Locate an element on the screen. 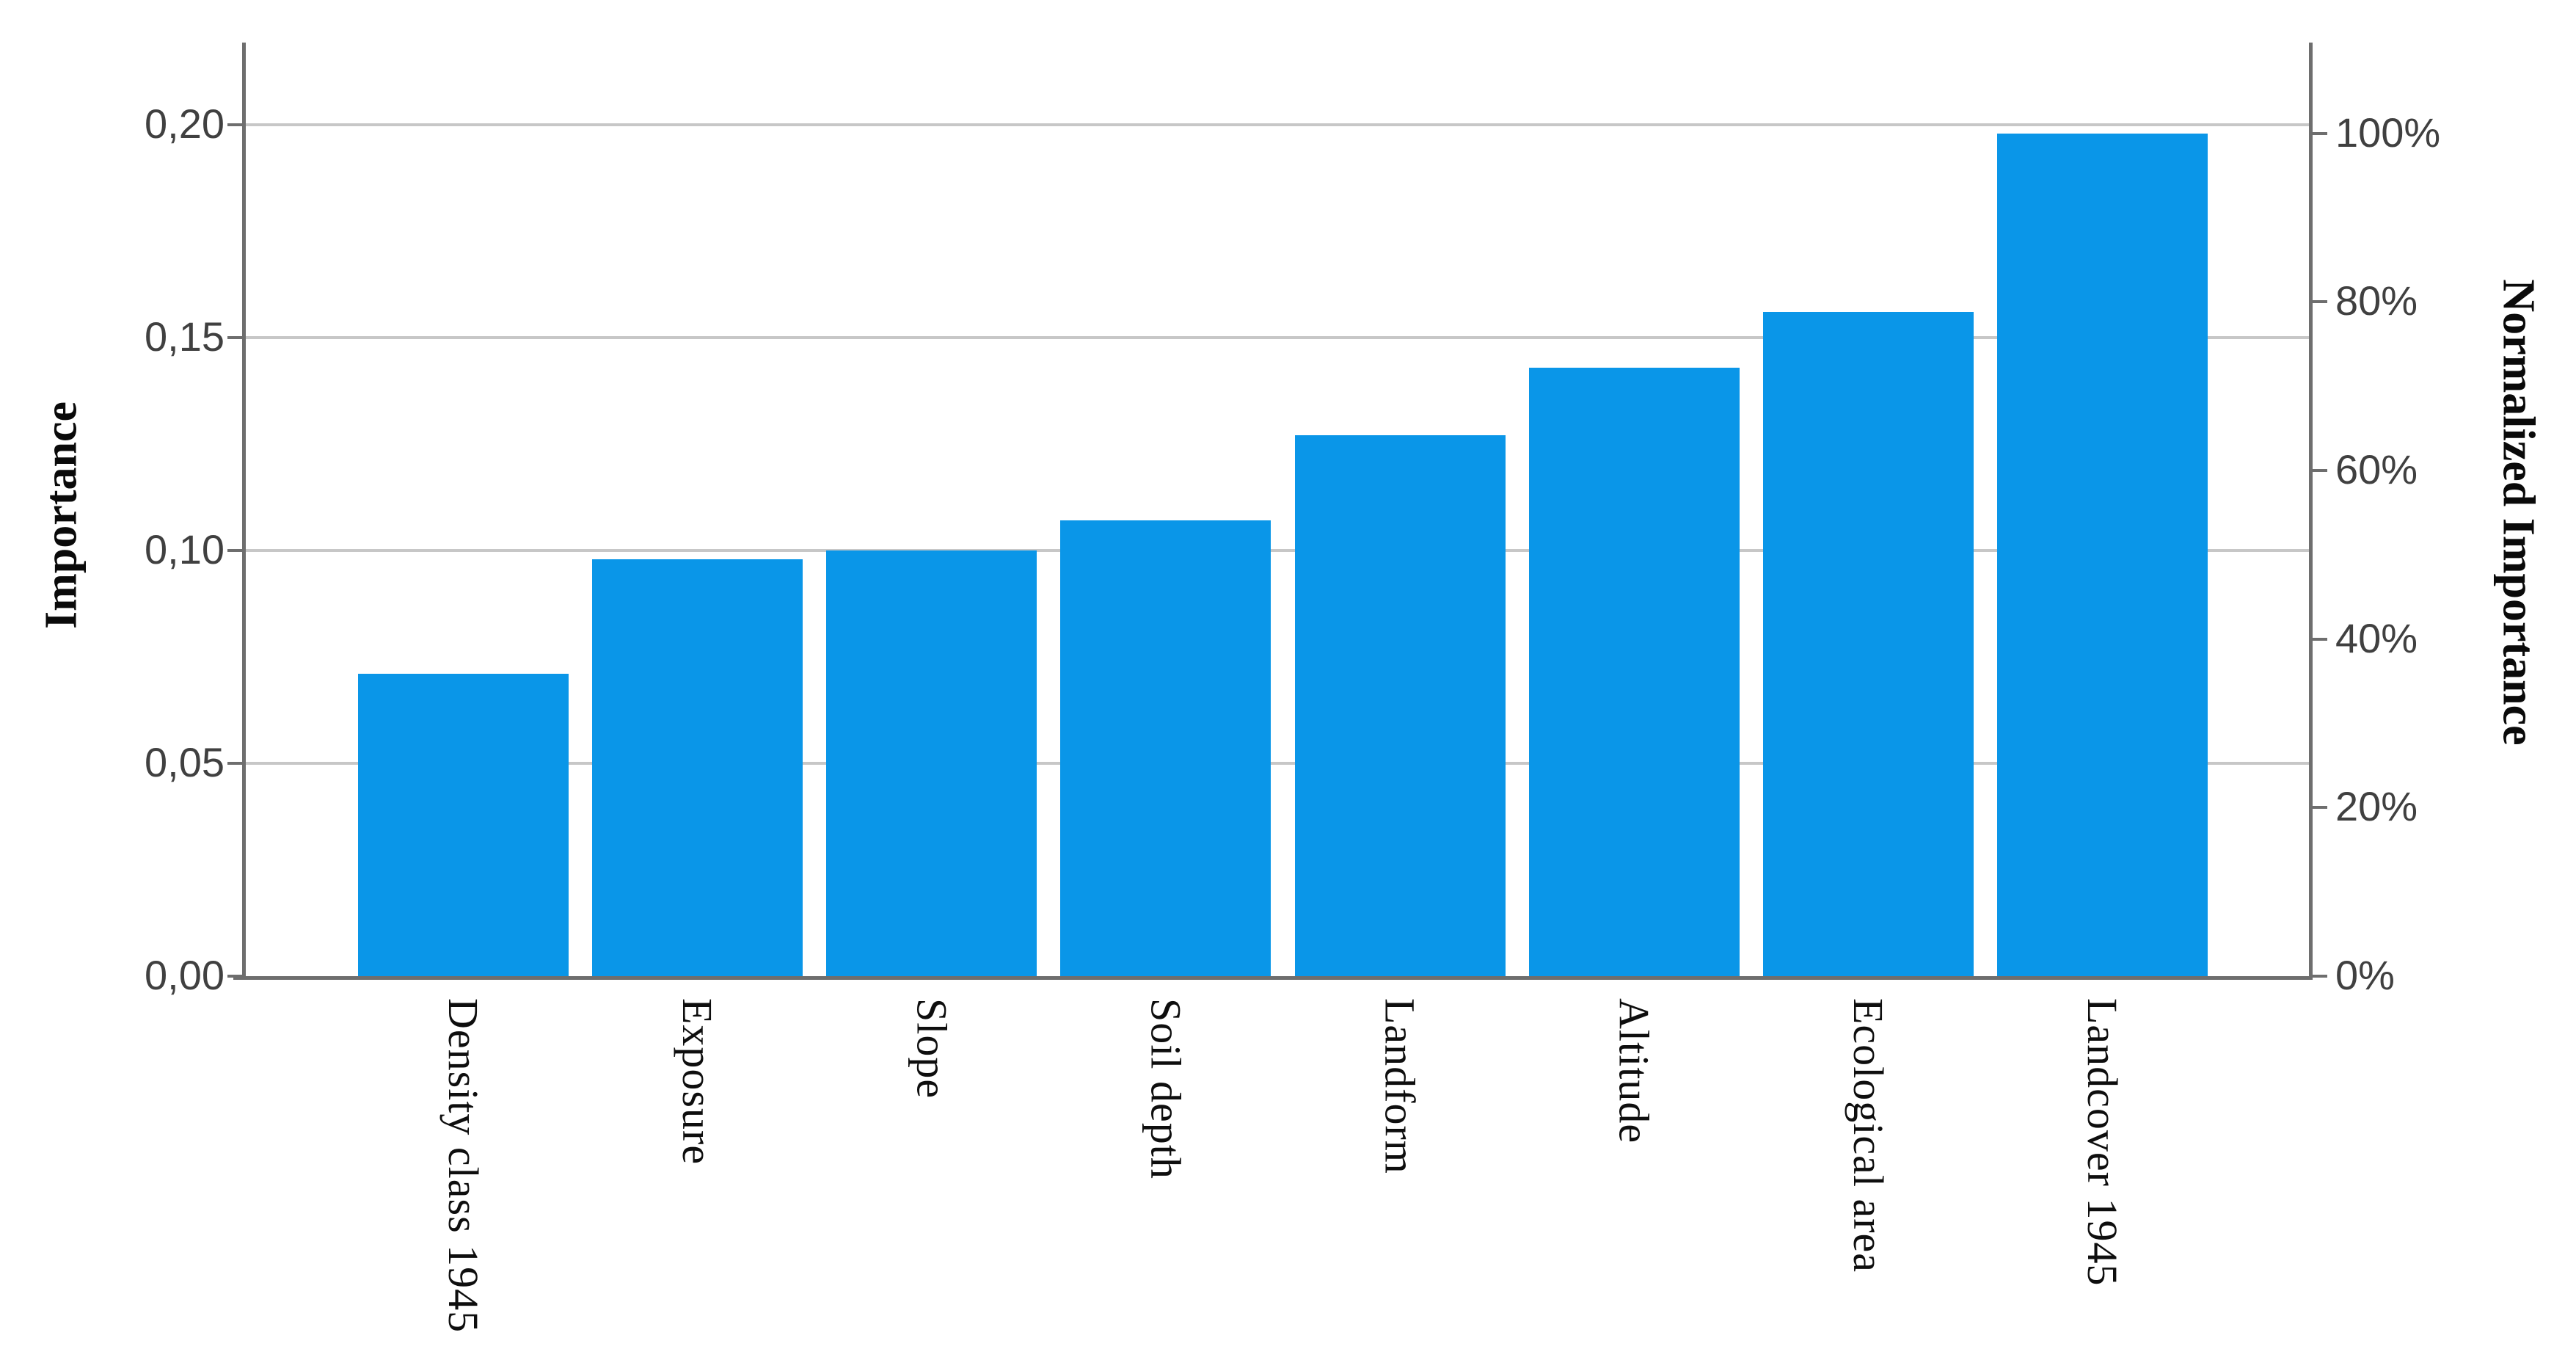 The image size is (2576, 1349). y-right-tick-label: 80% is located at coordinates (2376, 300).